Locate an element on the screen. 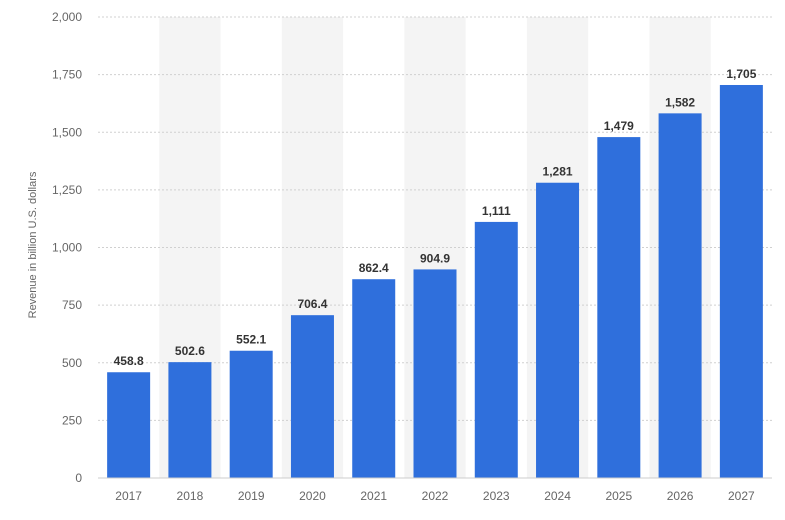 The height and width of the screenshot is (520, 785). y-tick-label: 500 is located at coordinates (72, 363).